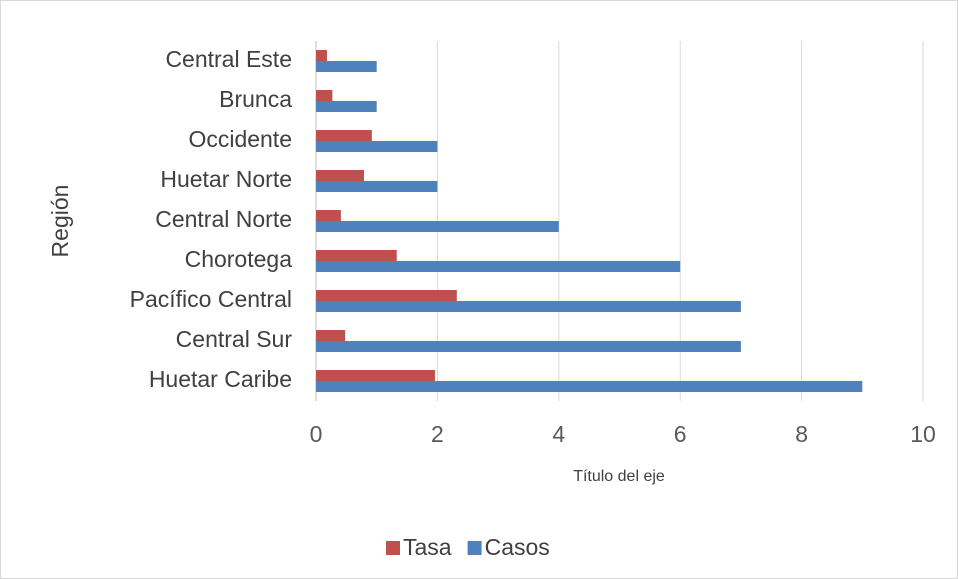  What do you see at coordinates (316, 434) in the screenshot?
I see `x-tick-label: 0` at bounding box center [316, 434].